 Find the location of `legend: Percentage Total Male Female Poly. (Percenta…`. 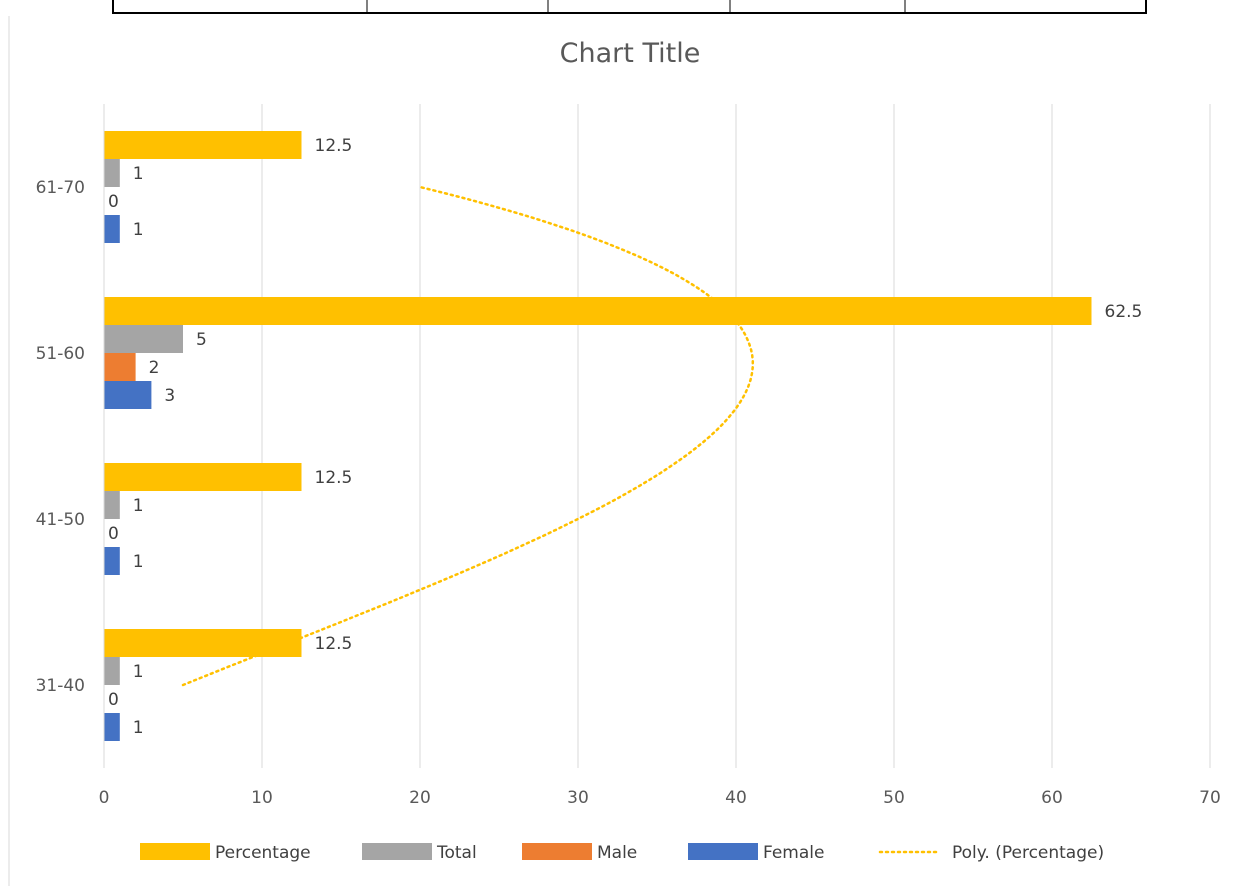

legend: Percentage Total Male Female Poly. (Percenta… is located at coordinates (622, 853).